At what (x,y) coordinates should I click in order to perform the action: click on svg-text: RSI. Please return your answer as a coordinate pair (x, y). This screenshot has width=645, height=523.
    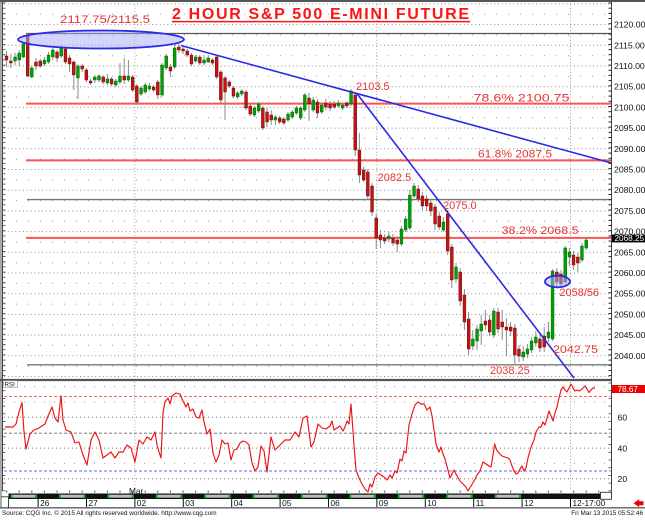
    Looking at the image, I should click on (10, 385).